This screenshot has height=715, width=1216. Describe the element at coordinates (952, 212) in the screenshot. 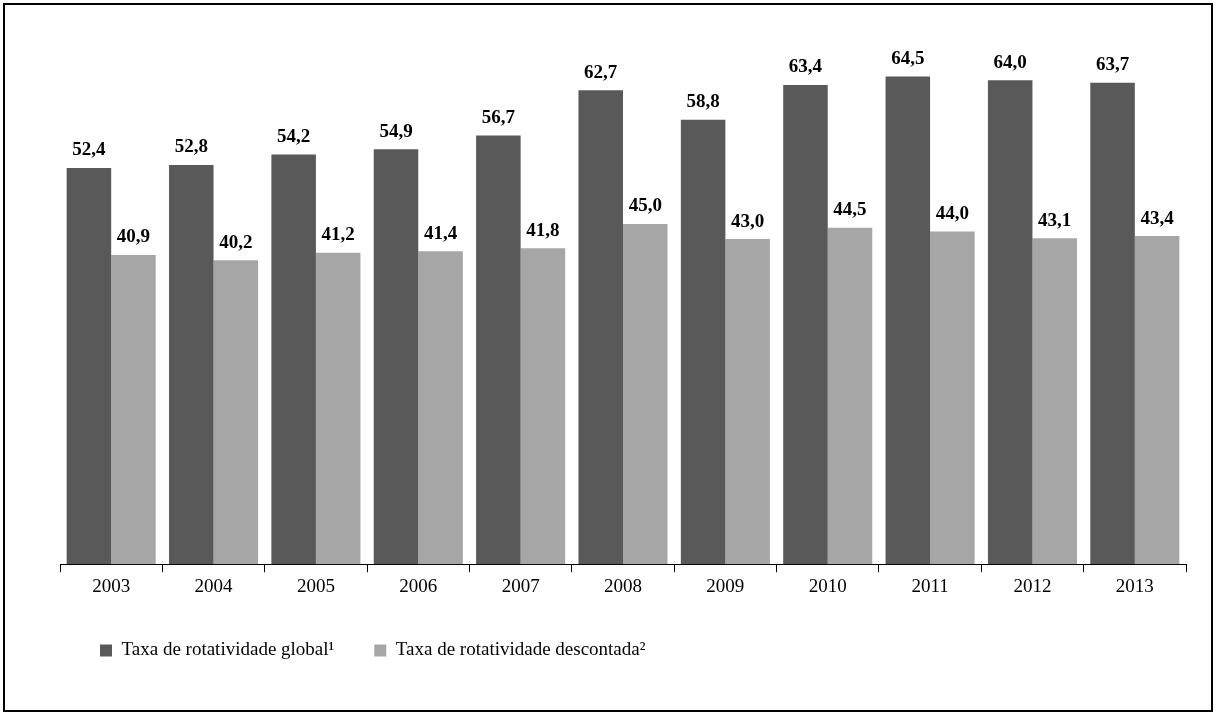

I see `data-label: 44,0` at that location.